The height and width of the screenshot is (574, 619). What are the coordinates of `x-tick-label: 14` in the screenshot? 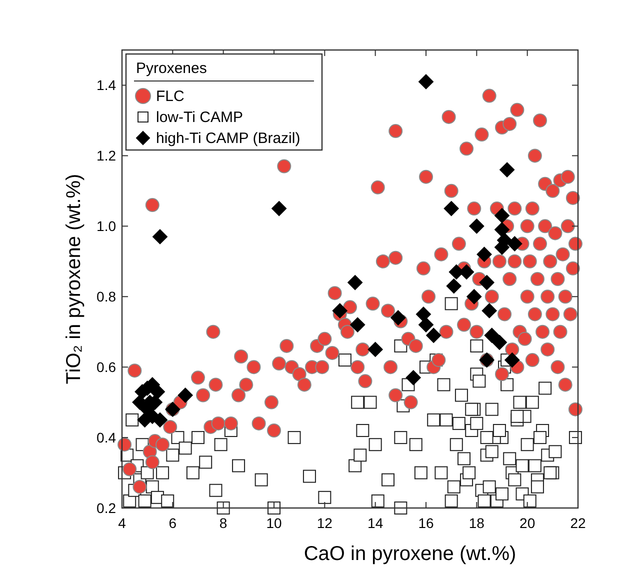 It's located at (376, 523).